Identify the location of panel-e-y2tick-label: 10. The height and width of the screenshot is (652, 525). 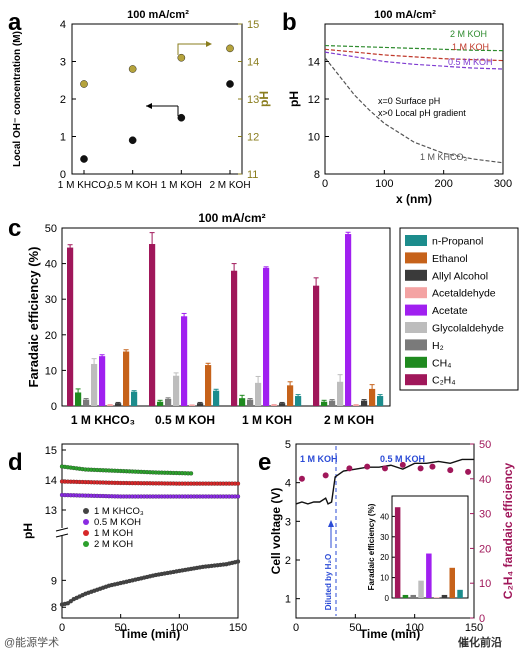
(485, 584).